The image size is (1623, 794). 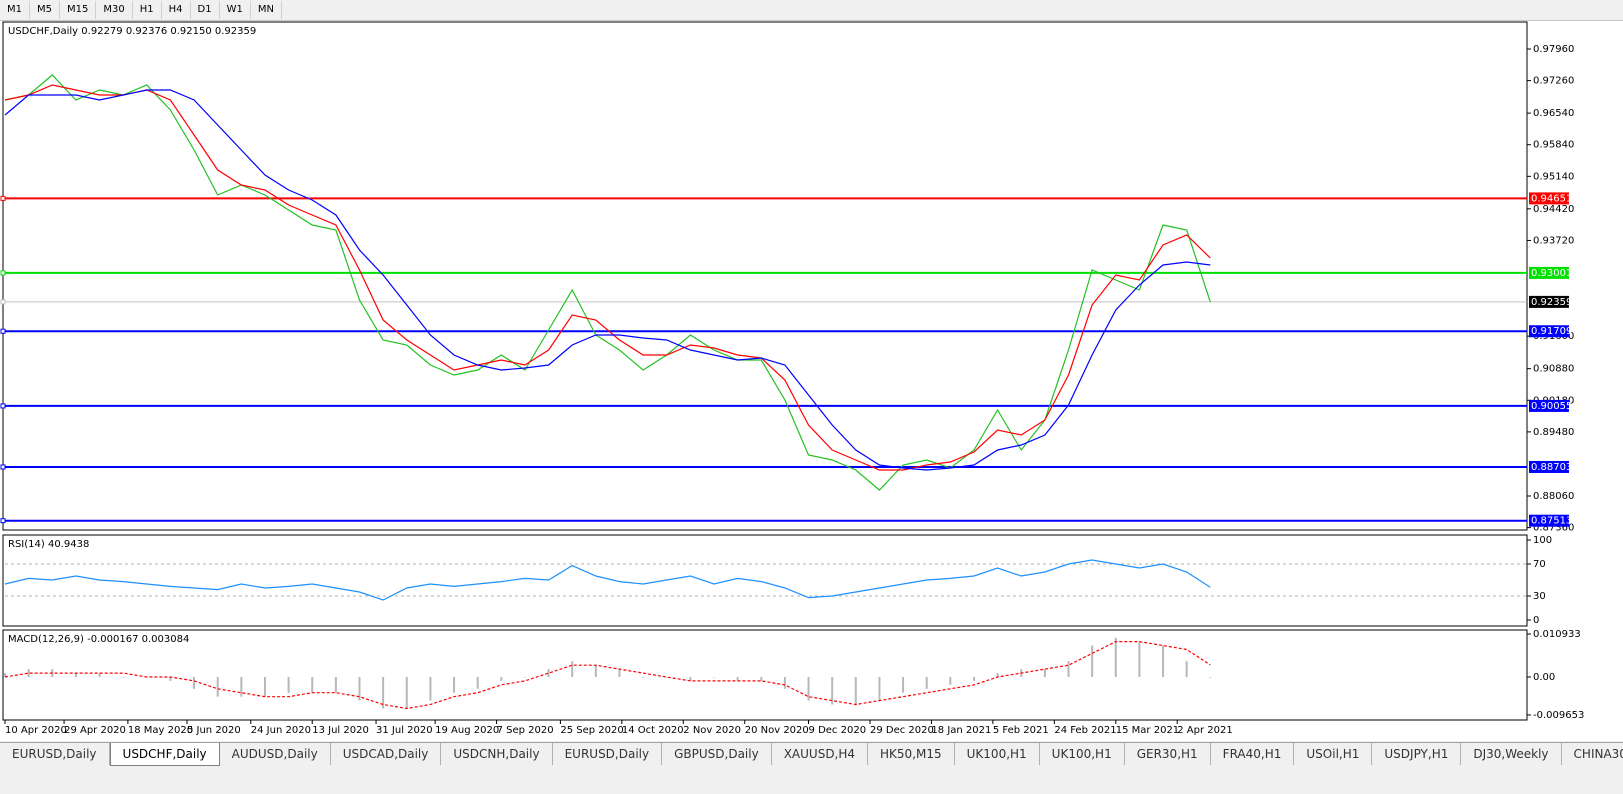 I want to click on x-tick-label: 18 May 2020, so click(x=160, y=730).